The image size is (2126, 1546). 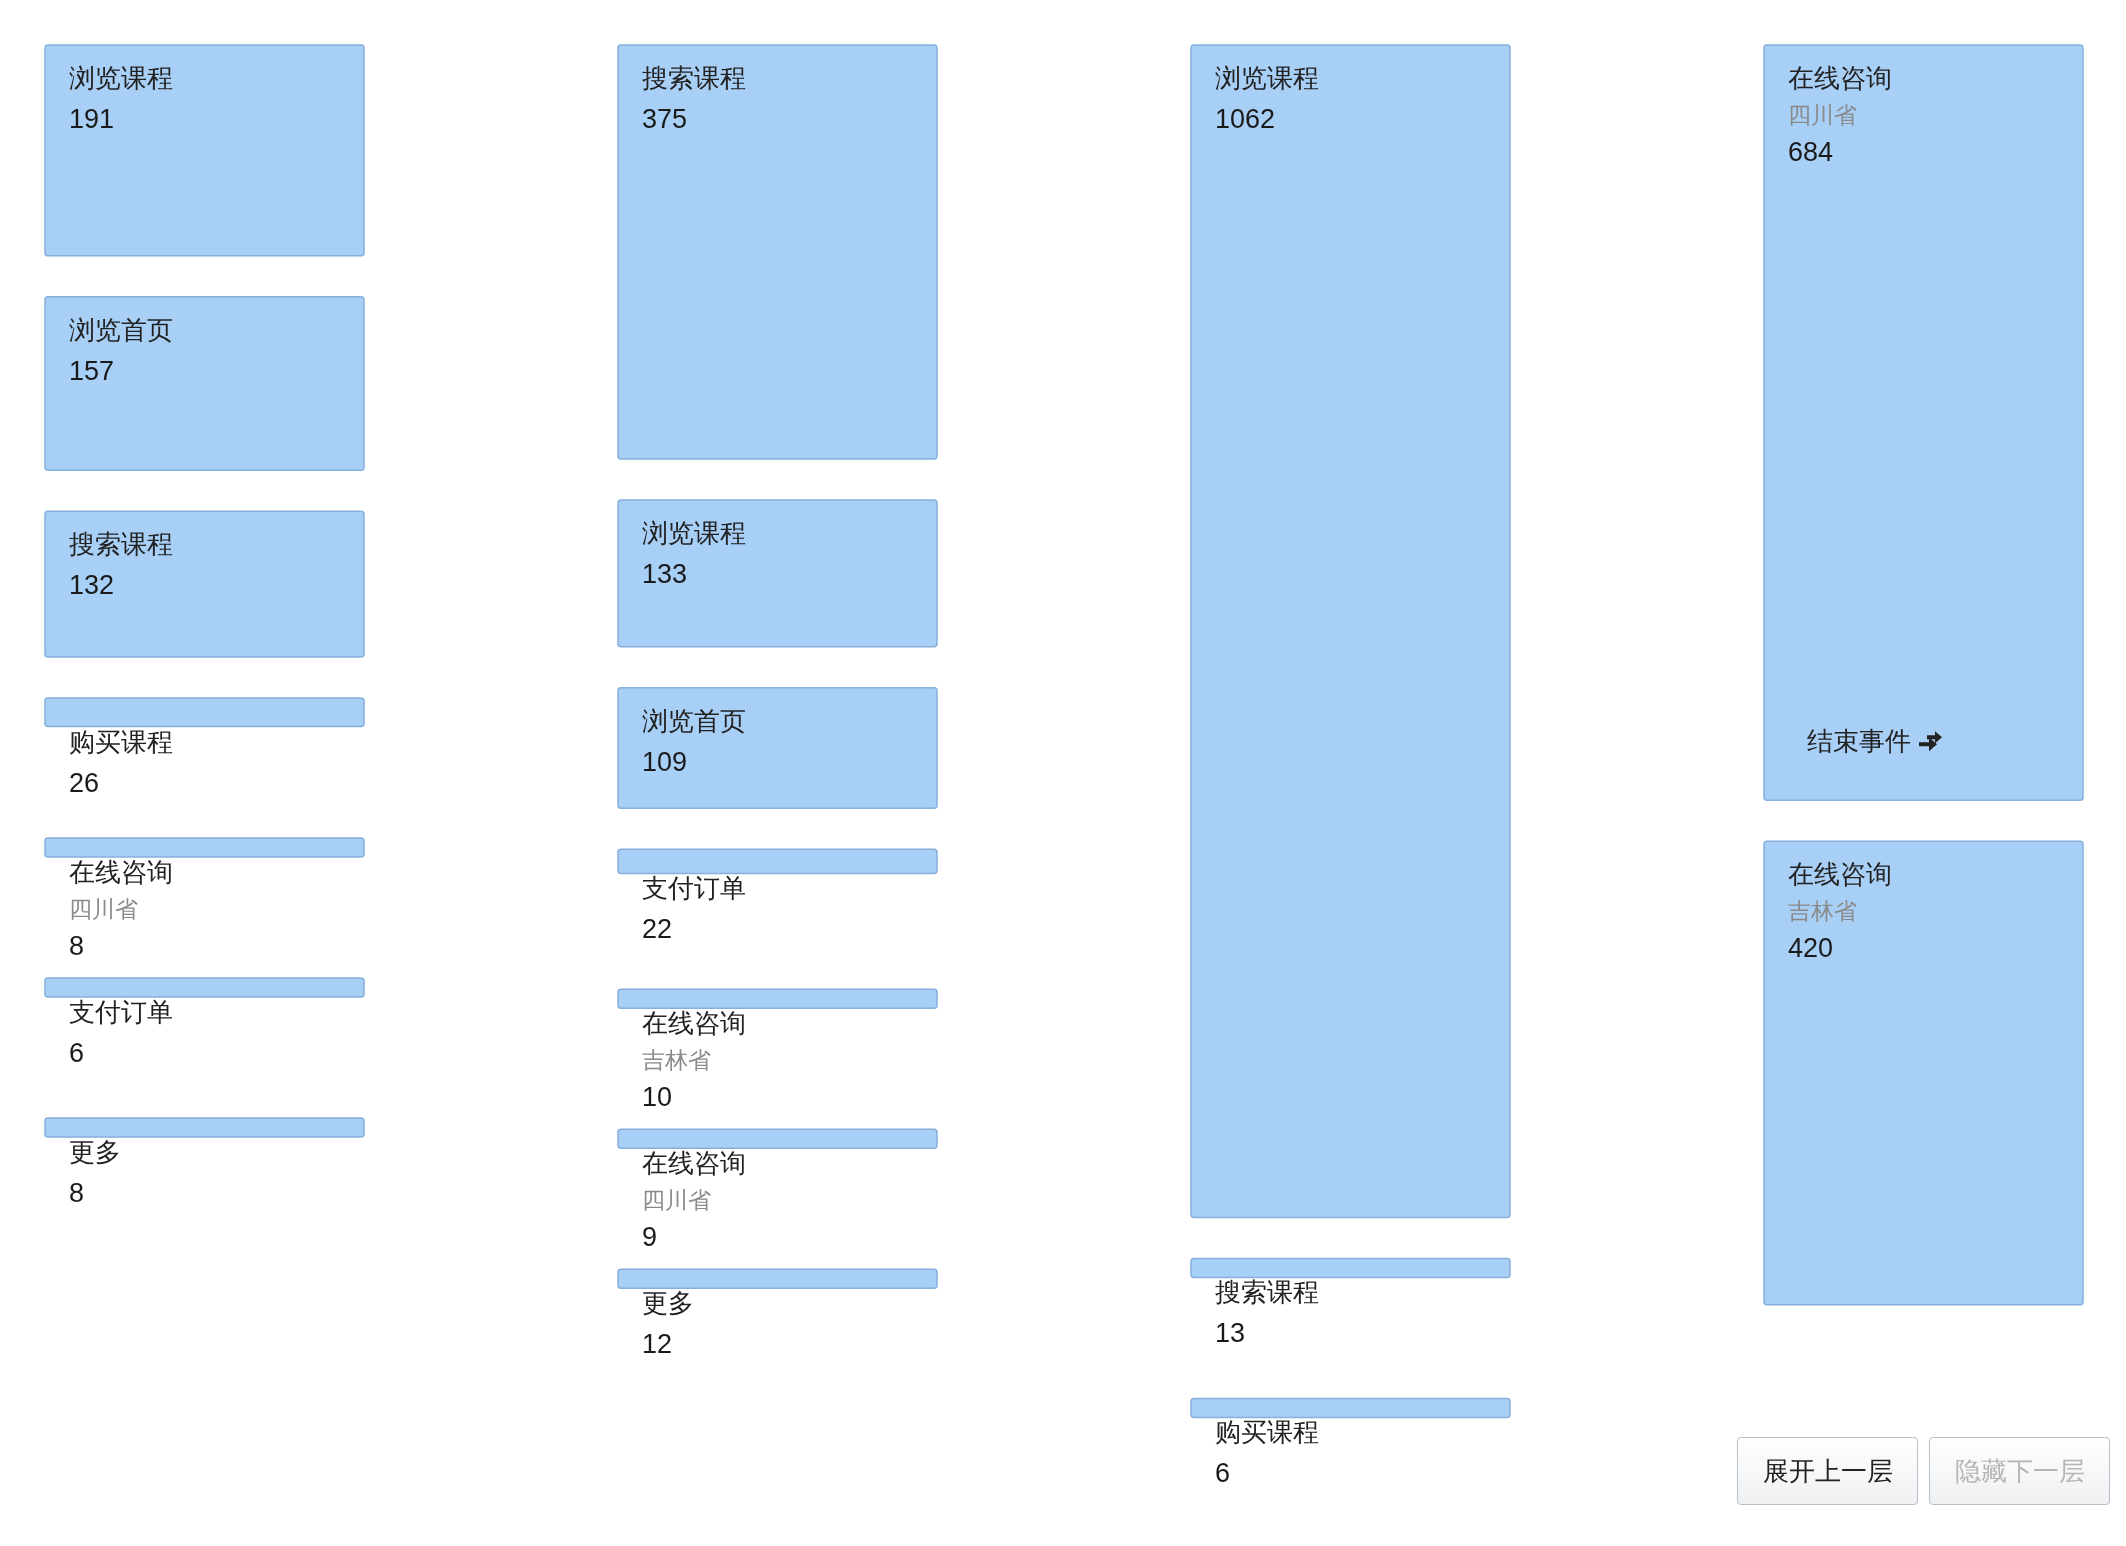 I want to click on data-label: 191, so click(x=92, y=119).